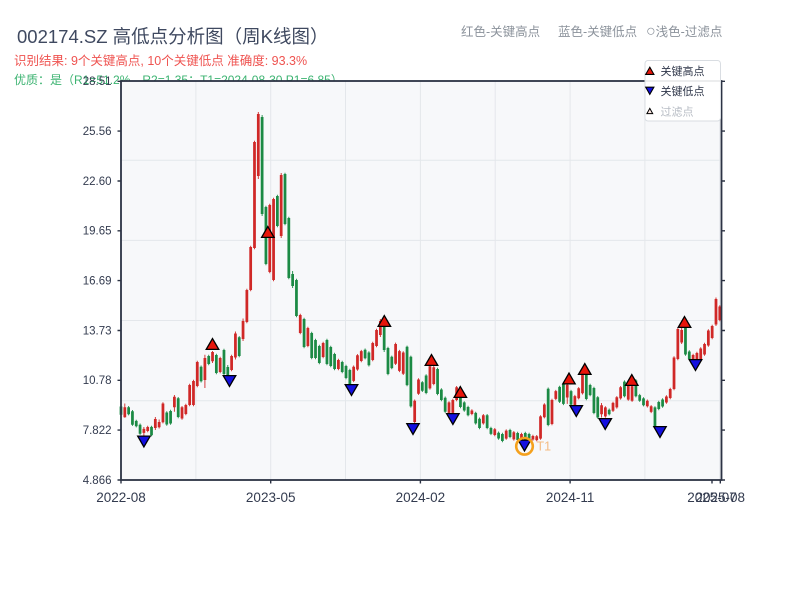 The image size is (800, 600). I want to click on svg-text: 7.822, so click(97, 431).